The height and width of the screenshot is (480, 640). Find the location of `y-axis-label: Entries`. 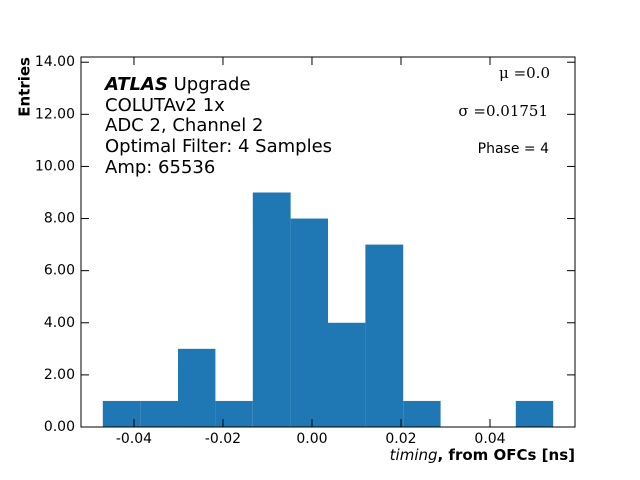

y-axis-label: Entries is located at coordinates (25, 87).